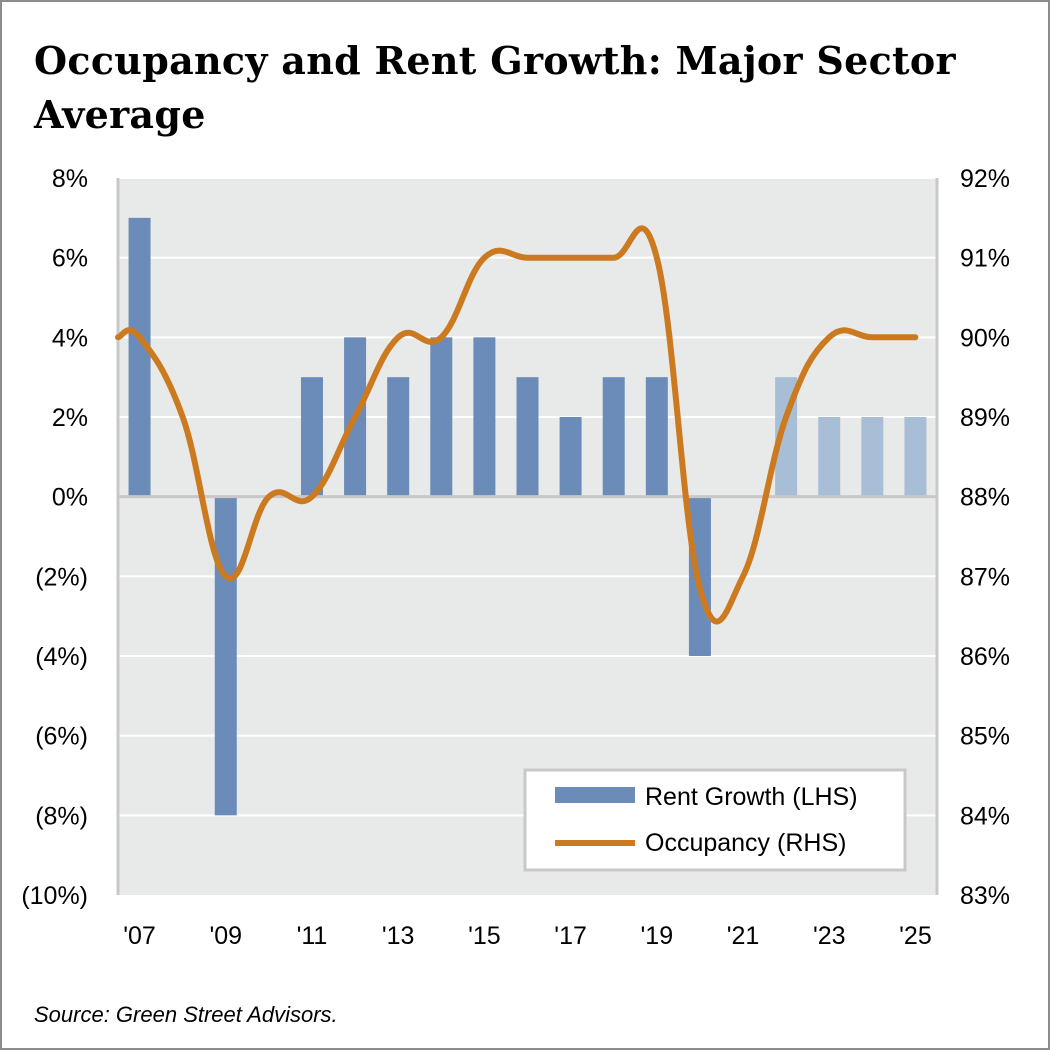  Describe the element at coordinates (751, 797) in the screenshot. I see `legend-label-rent-growth: Rent Growth (LHS)` at that location.